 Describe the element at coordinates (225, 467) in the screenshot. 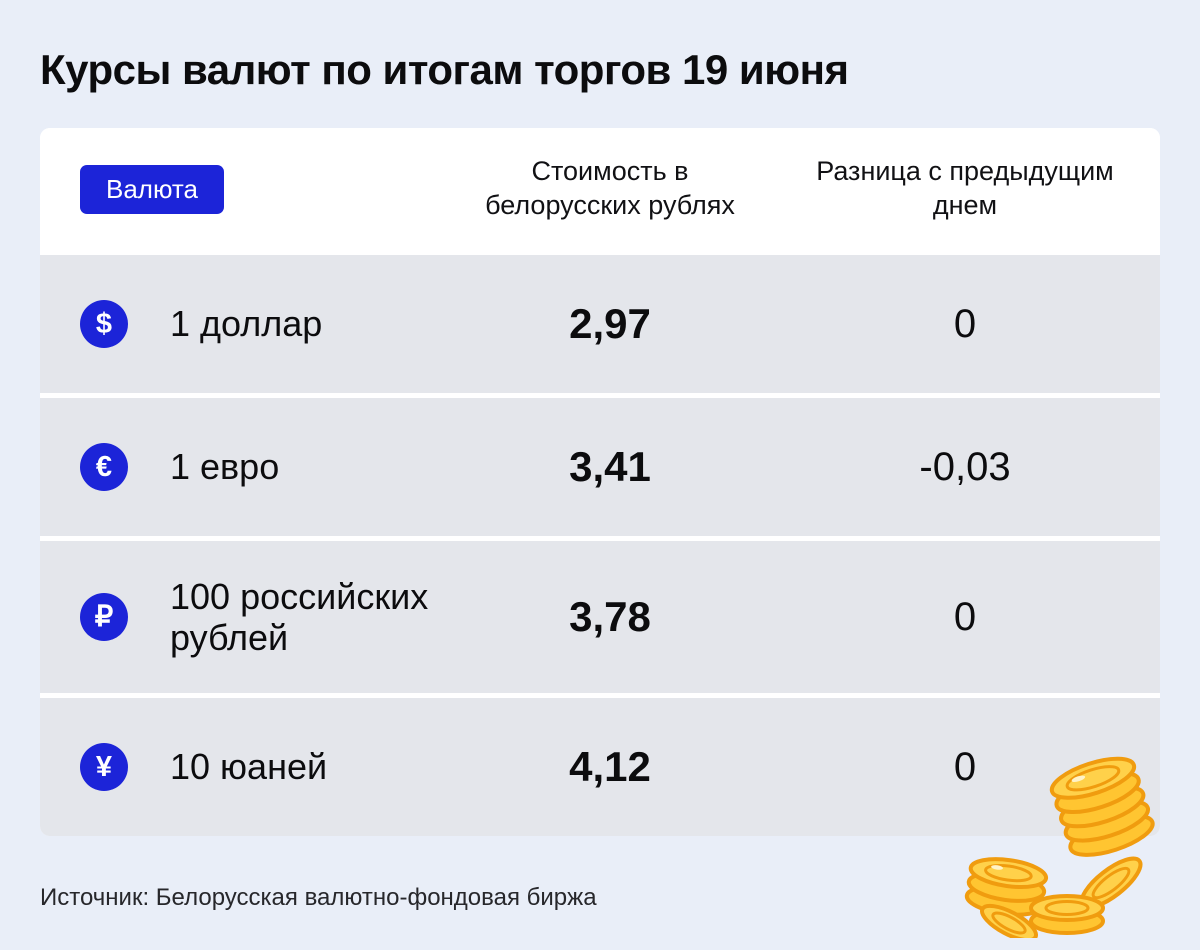

I see `currency-name: 1 евро` at that location.